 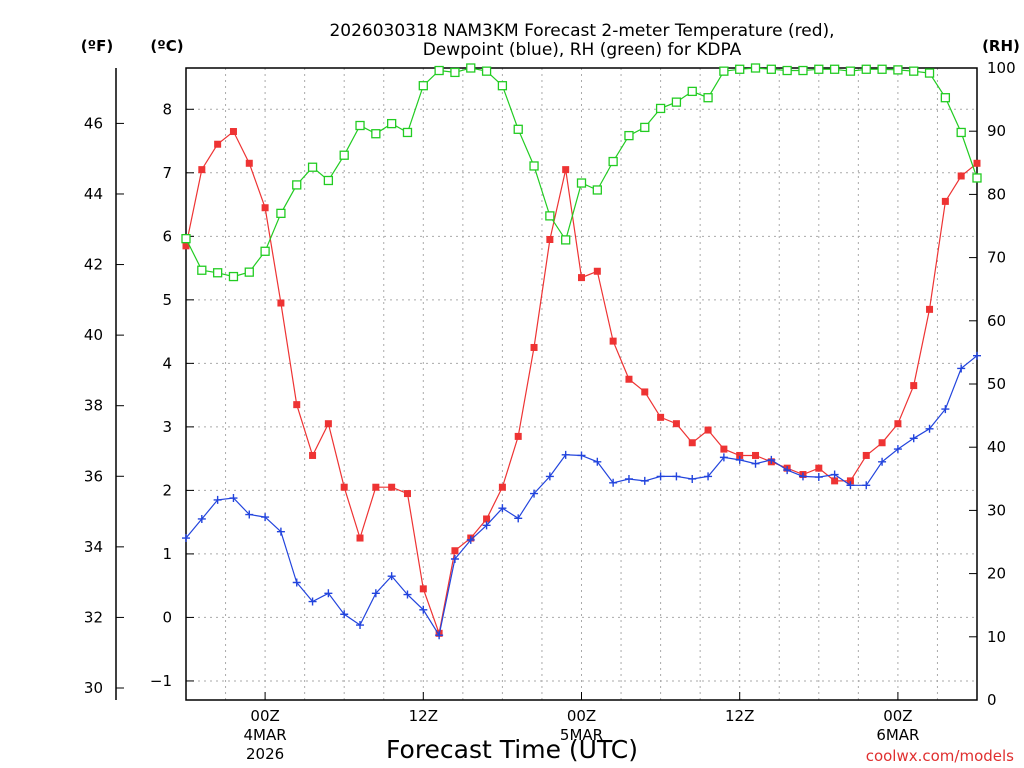 What do you see at coordinates (992, 700) in the screenshot?
I see `rh-tick-label: 0` at bounding box center [992, 700].